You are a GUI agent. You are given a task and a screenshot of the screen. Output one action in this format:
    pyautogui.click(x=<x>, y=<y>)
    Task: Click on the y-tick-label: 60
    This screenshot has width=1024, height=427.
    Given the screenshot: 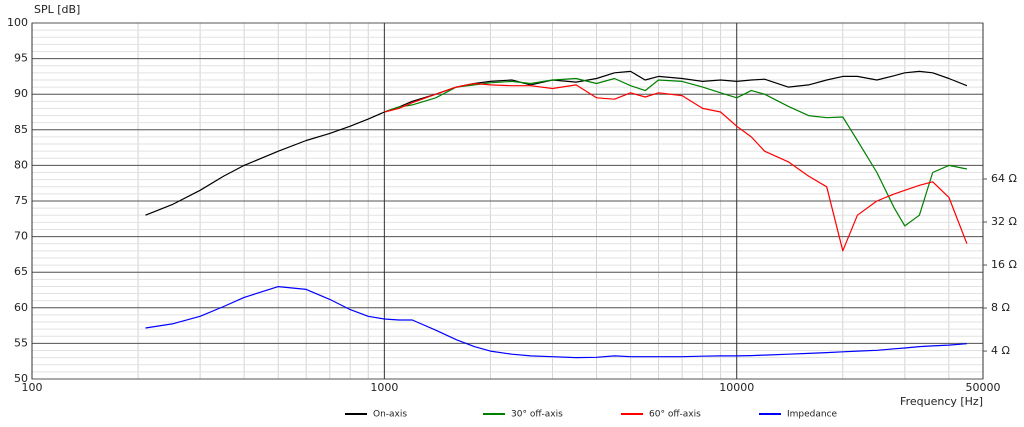 What is the action you would take?
    pyautogui.click(x=21, y=307)
    